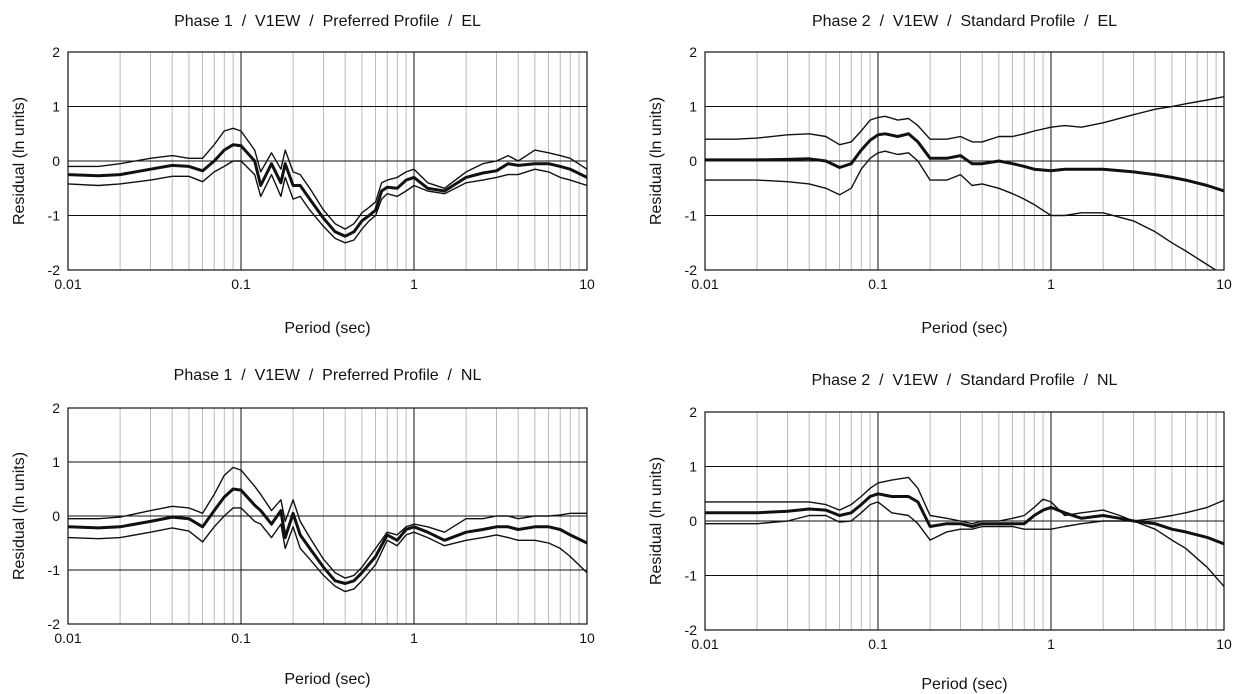 The width and height of the screenshot is (1245, 694). What do you see at coordinates (965, 380) in the screenshot?
I see `chart-title: Phase 2 / V1EW / Standard Profile / NL` at bounding box center [965, 380].